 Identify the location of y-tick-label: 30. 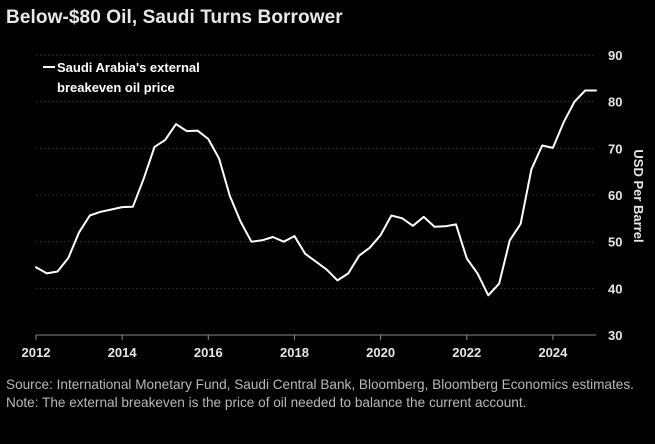
(615, 335).